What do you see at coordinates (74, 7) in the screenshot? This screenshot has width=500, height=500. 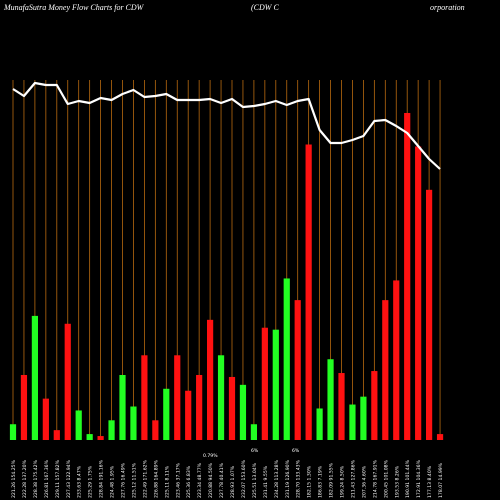 I see `chart-title: MunafaSutra Money Flow Charts for CDW` at bounding box center [74, 7].